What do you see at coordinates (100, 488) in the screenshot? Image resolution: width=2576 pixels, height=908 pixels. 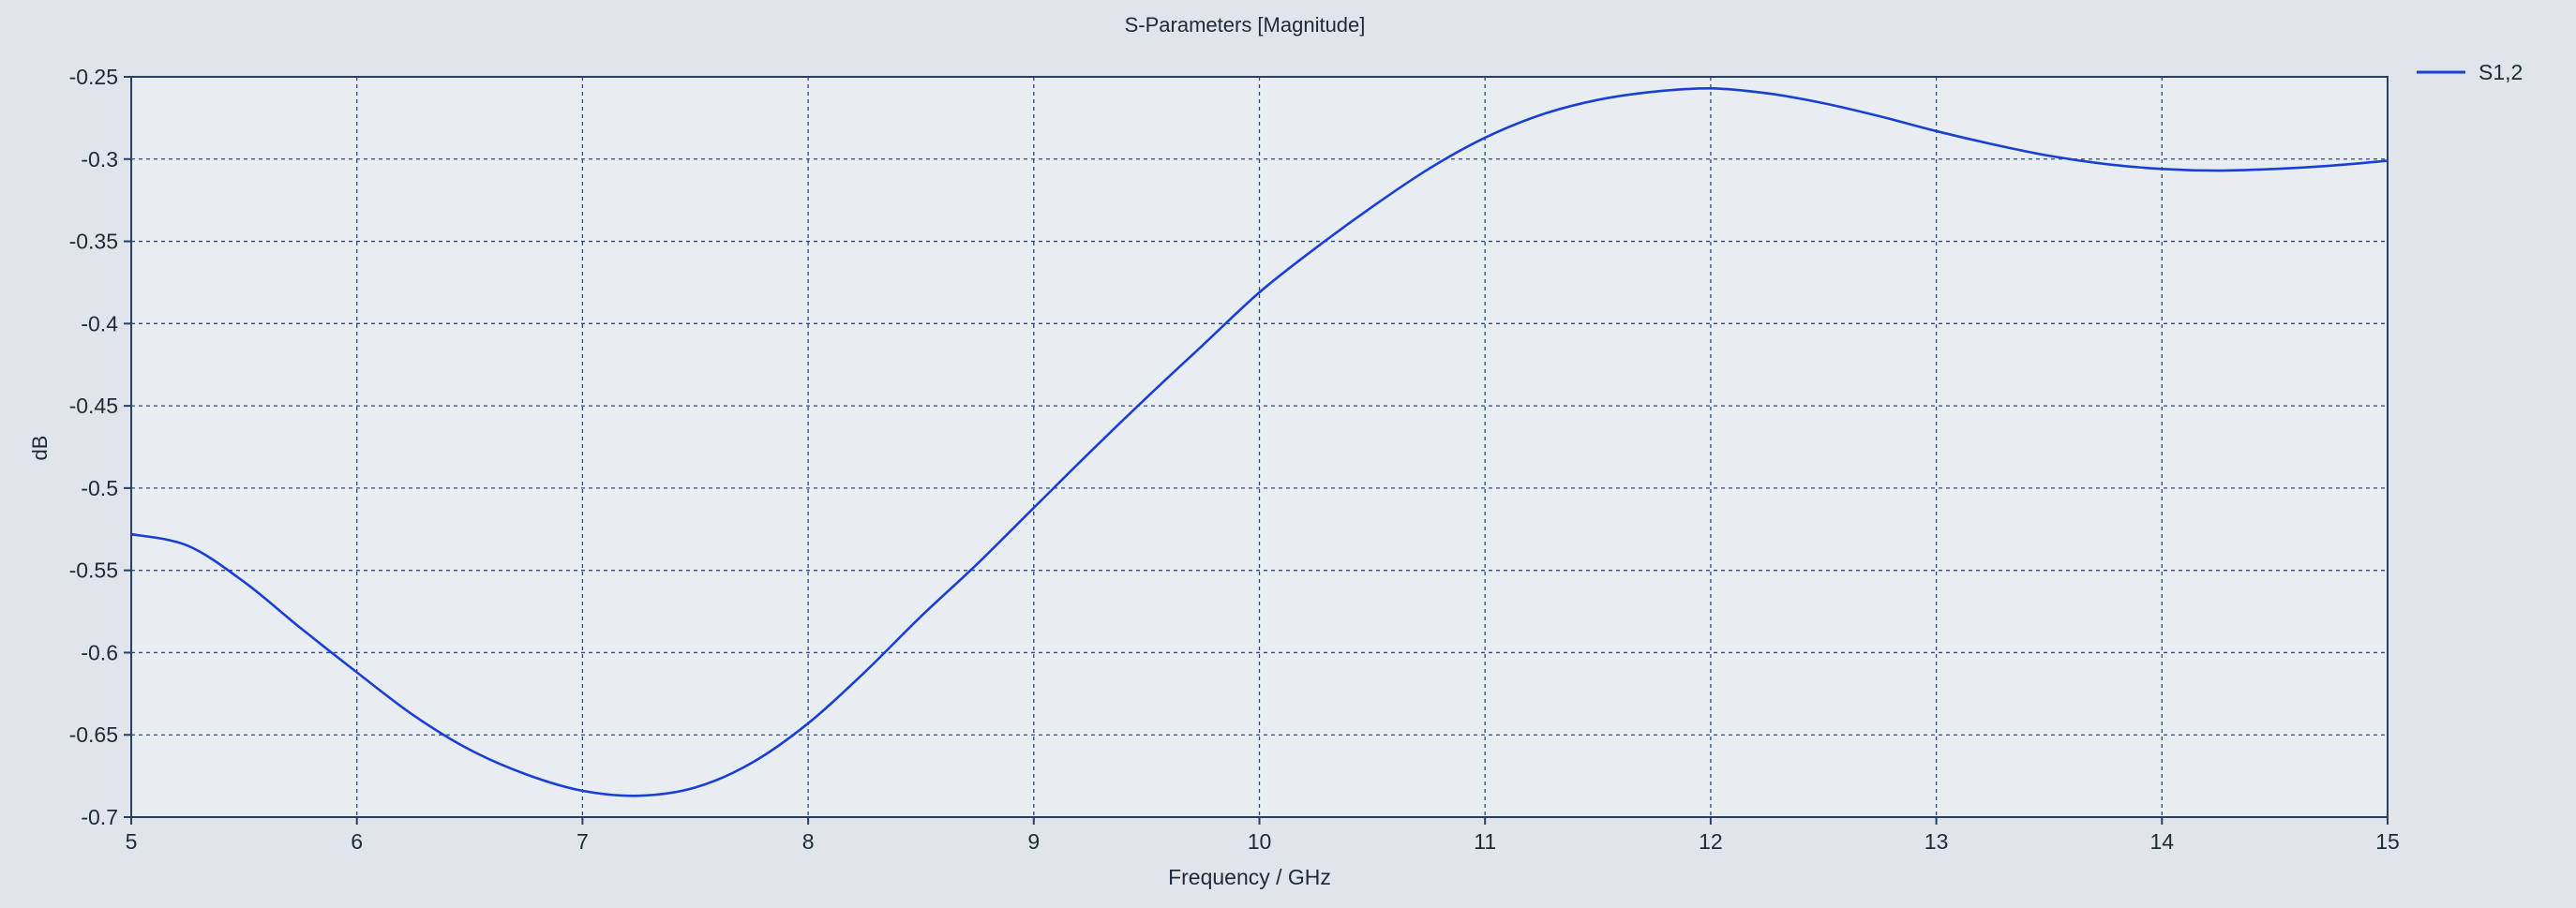 I see `y-tick-label: -0.5` at bounding box center [100, 488].